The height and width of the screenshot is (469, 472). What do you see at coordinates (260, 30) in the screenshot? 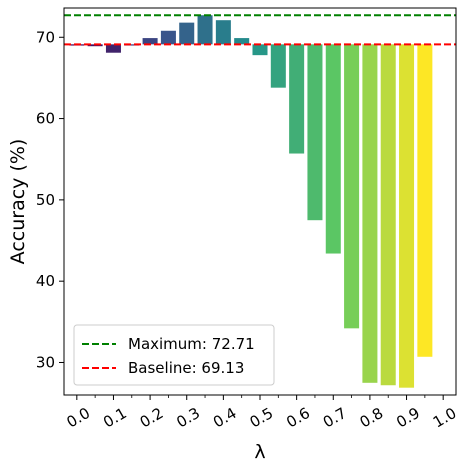
I see `reference-lines` at bounding box center [260, 30].